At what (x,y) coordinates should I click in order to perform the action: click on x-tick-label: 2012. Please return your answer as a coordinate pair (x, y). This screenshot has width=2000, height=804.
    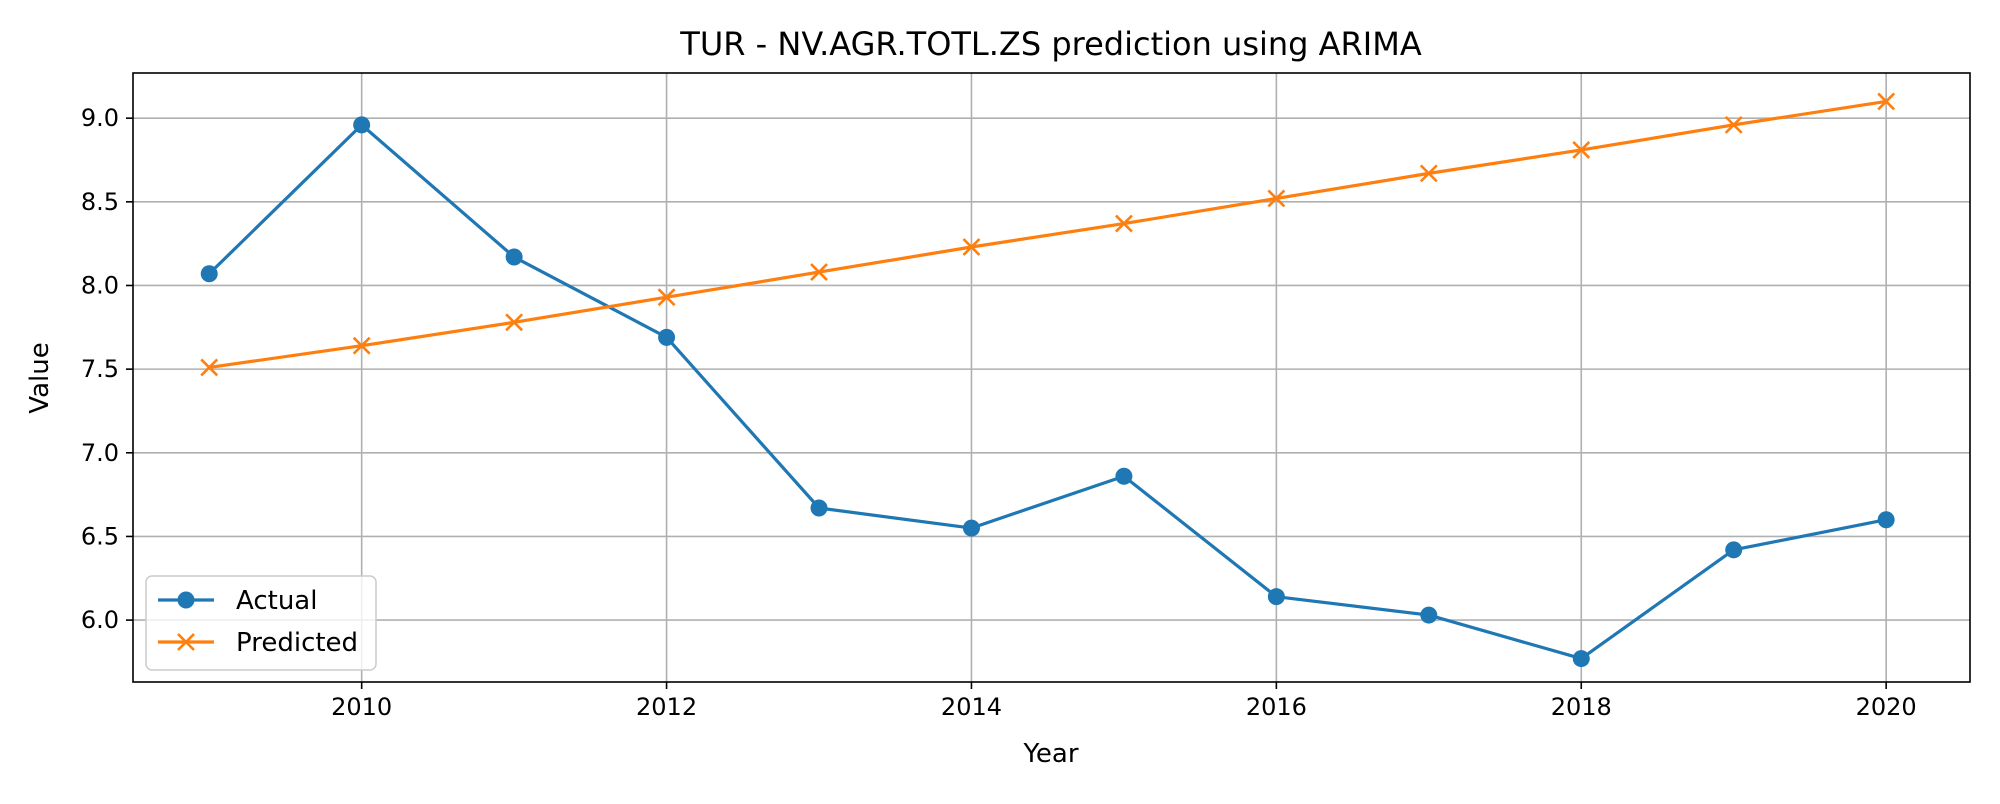
    Looking at the image, I should click on (666, 707).